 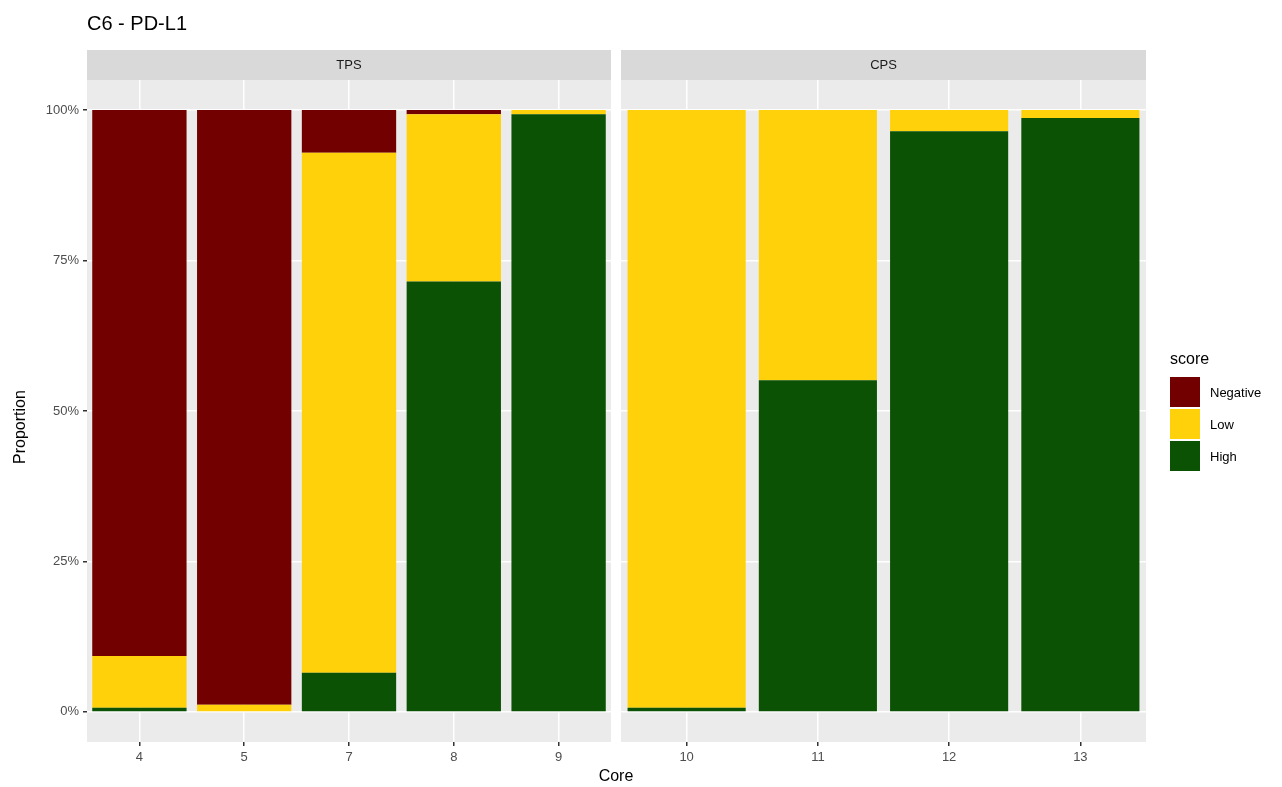 I want to click on x-tick-label: 12, so click(x=949, y=757).